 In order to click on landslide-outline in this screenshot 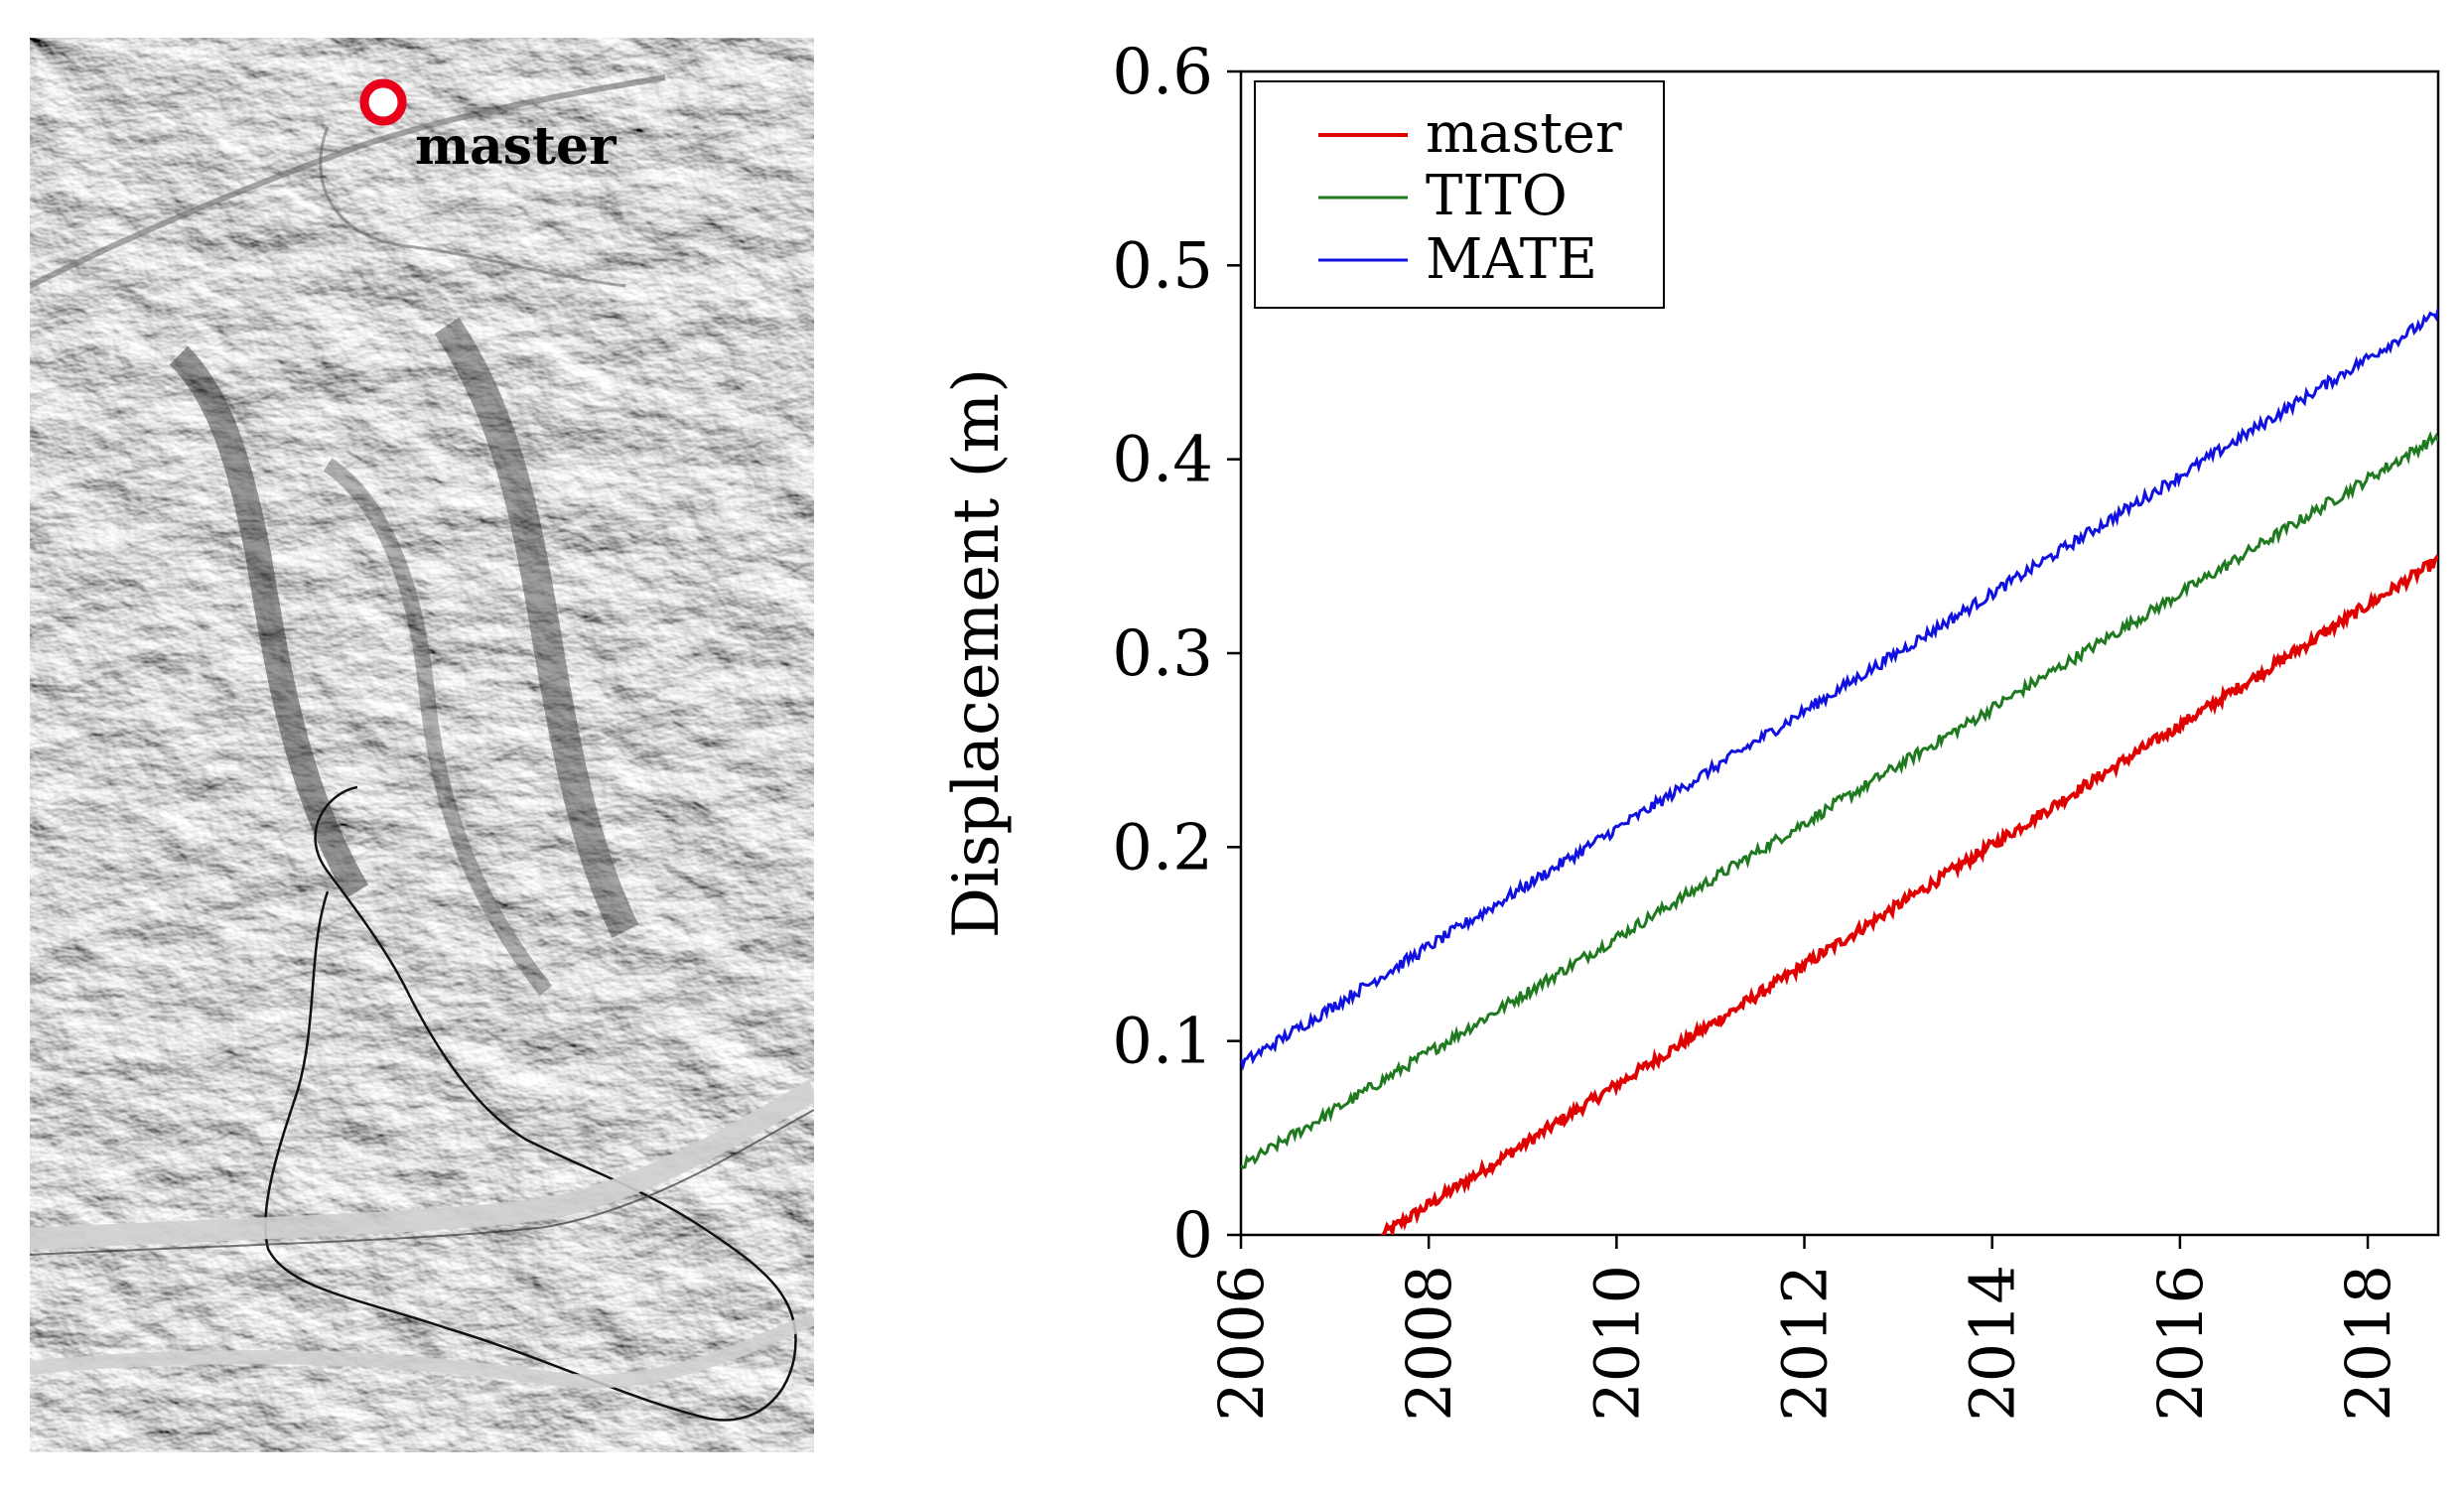, I will do `click(530, 1103)`.